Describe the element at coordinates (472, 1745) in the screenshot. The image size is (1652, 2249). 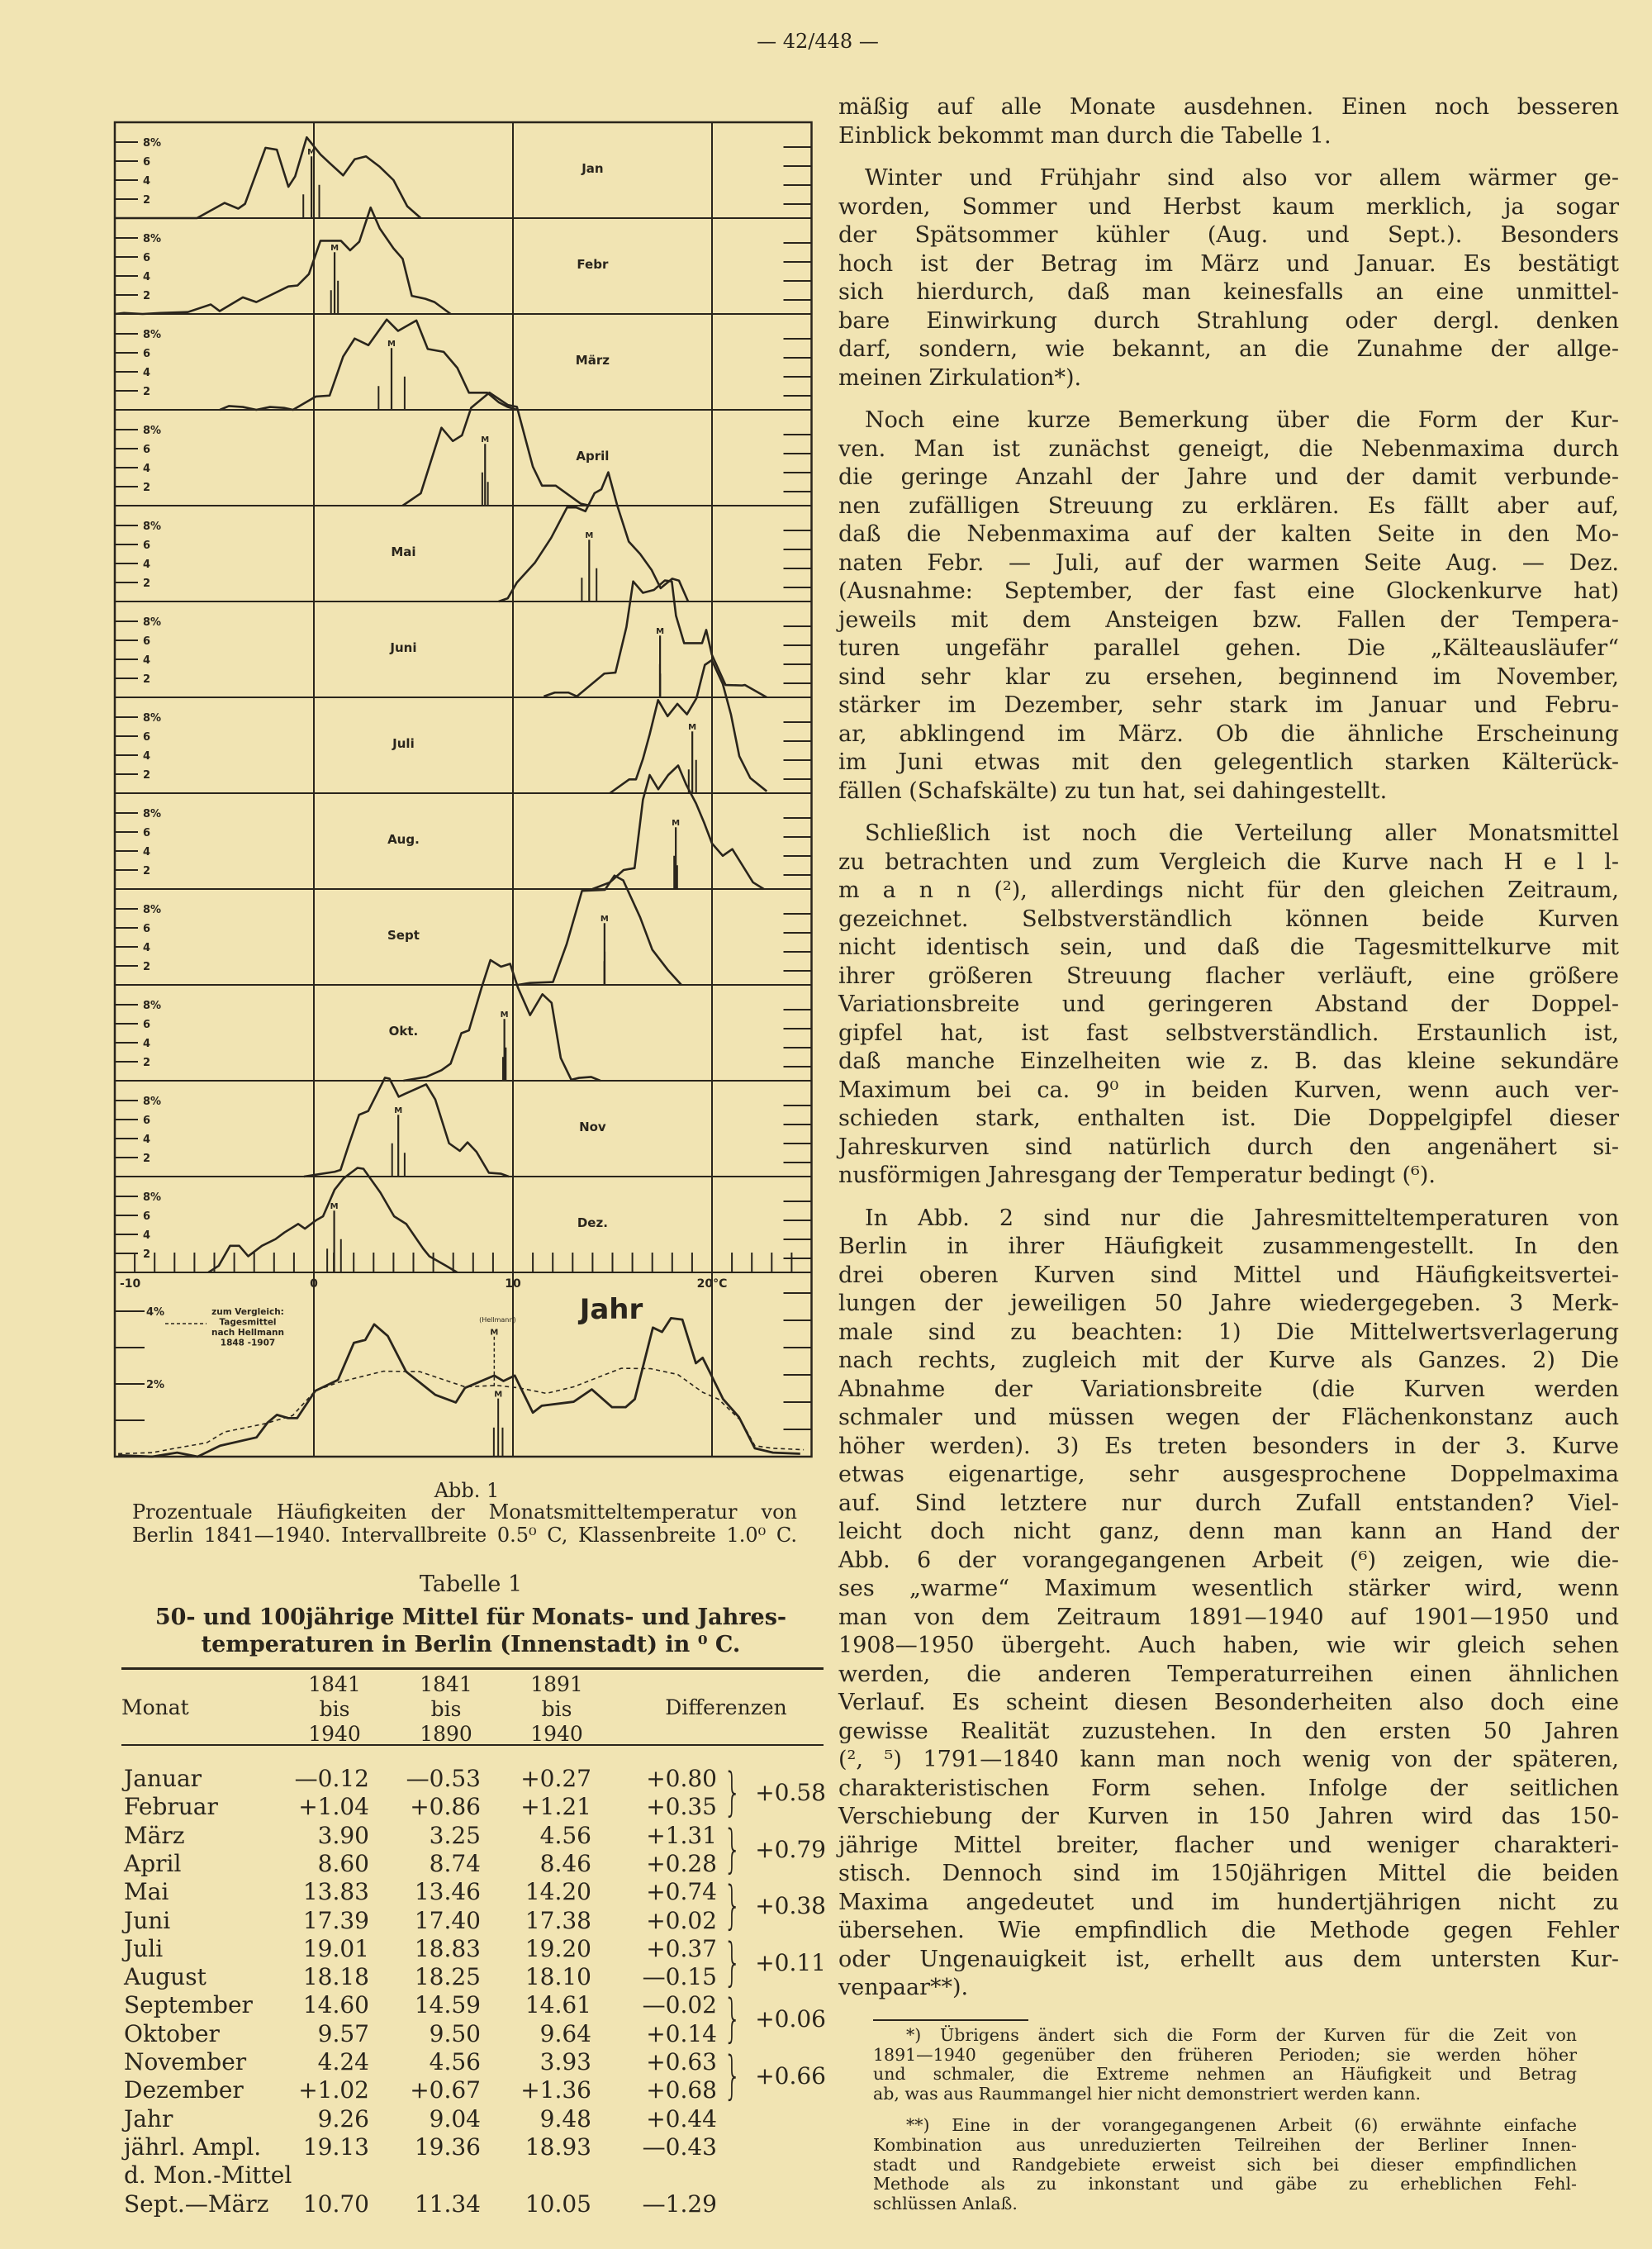
I see `table-header-rule` at that location.